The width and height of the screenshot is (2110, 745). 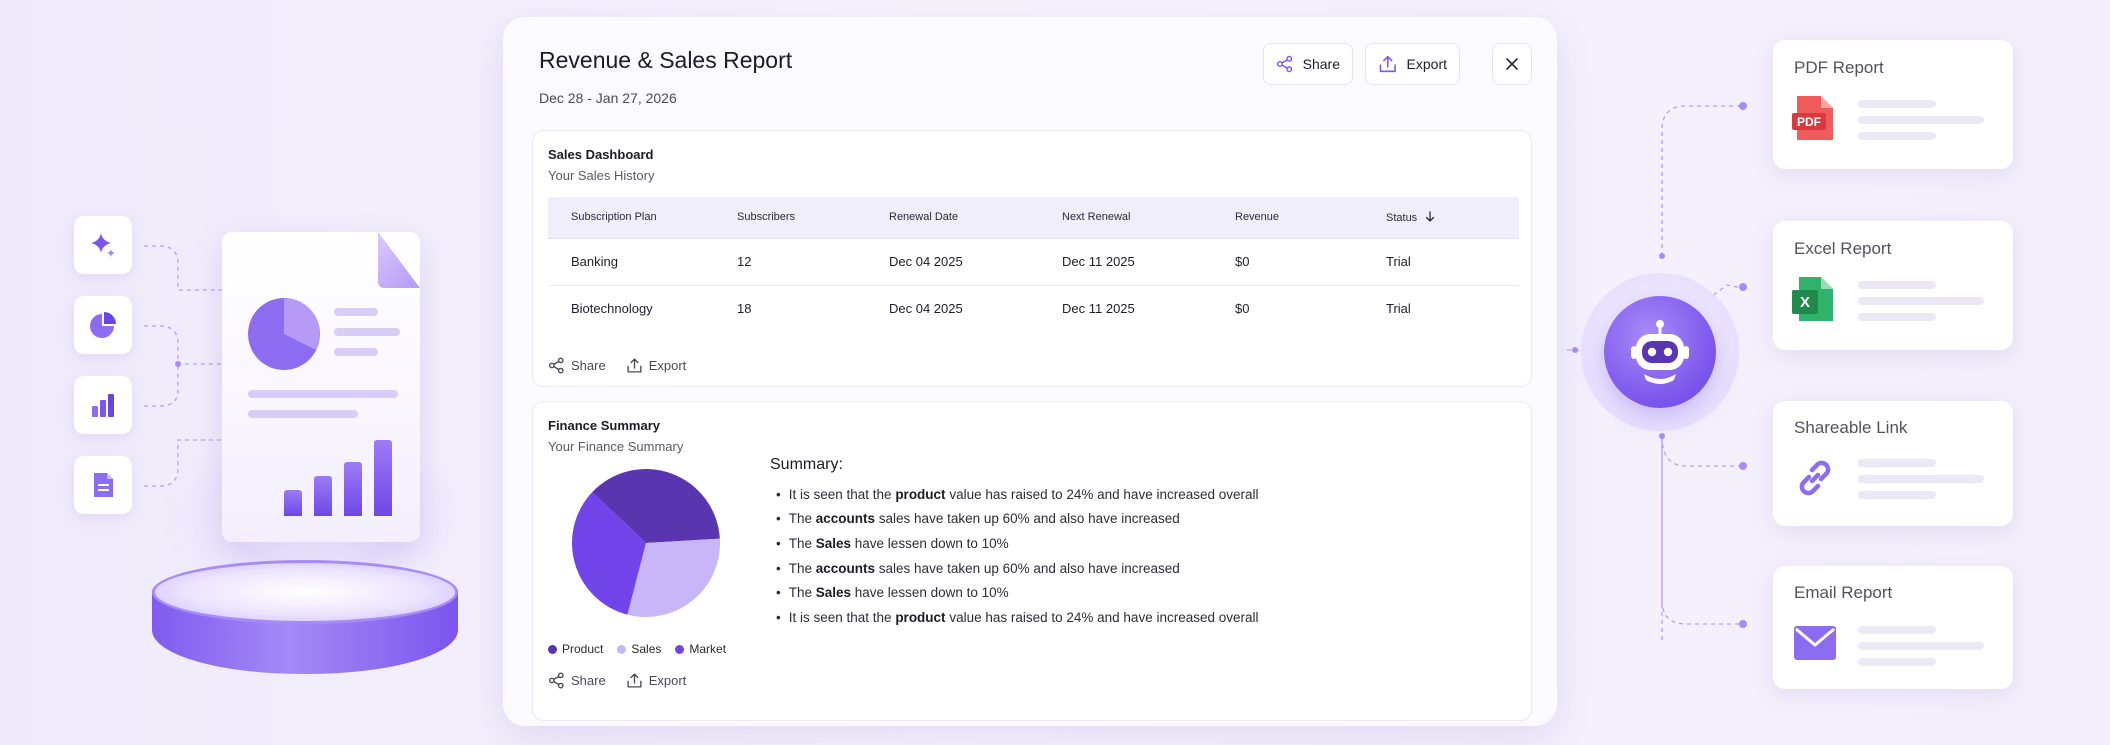 What do you see at coordinates (1287, 218) in the screenshot?
I see `column-header-revenue: Revenue` at bounding box center [1287, 218].